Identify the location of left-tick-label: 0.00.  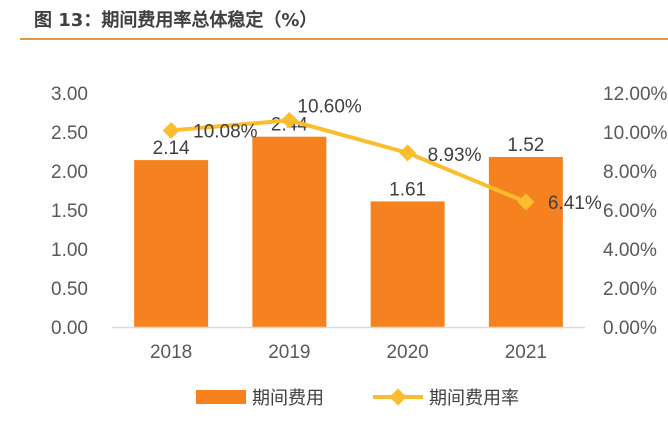
(69, 328).